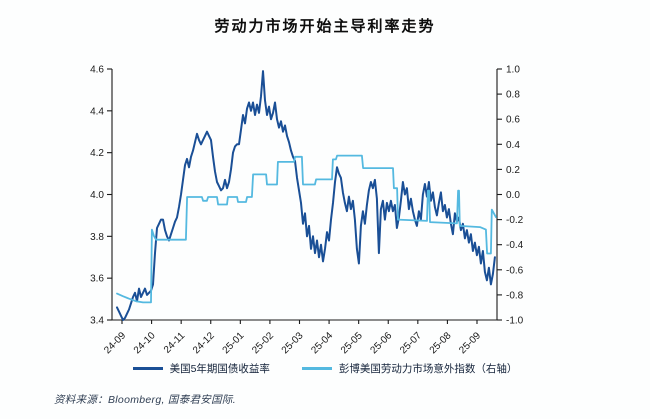 Image resolution: width=650 pixels, height=419 pixels. I want to click on svg-text: 25-07, so click(411, 343).